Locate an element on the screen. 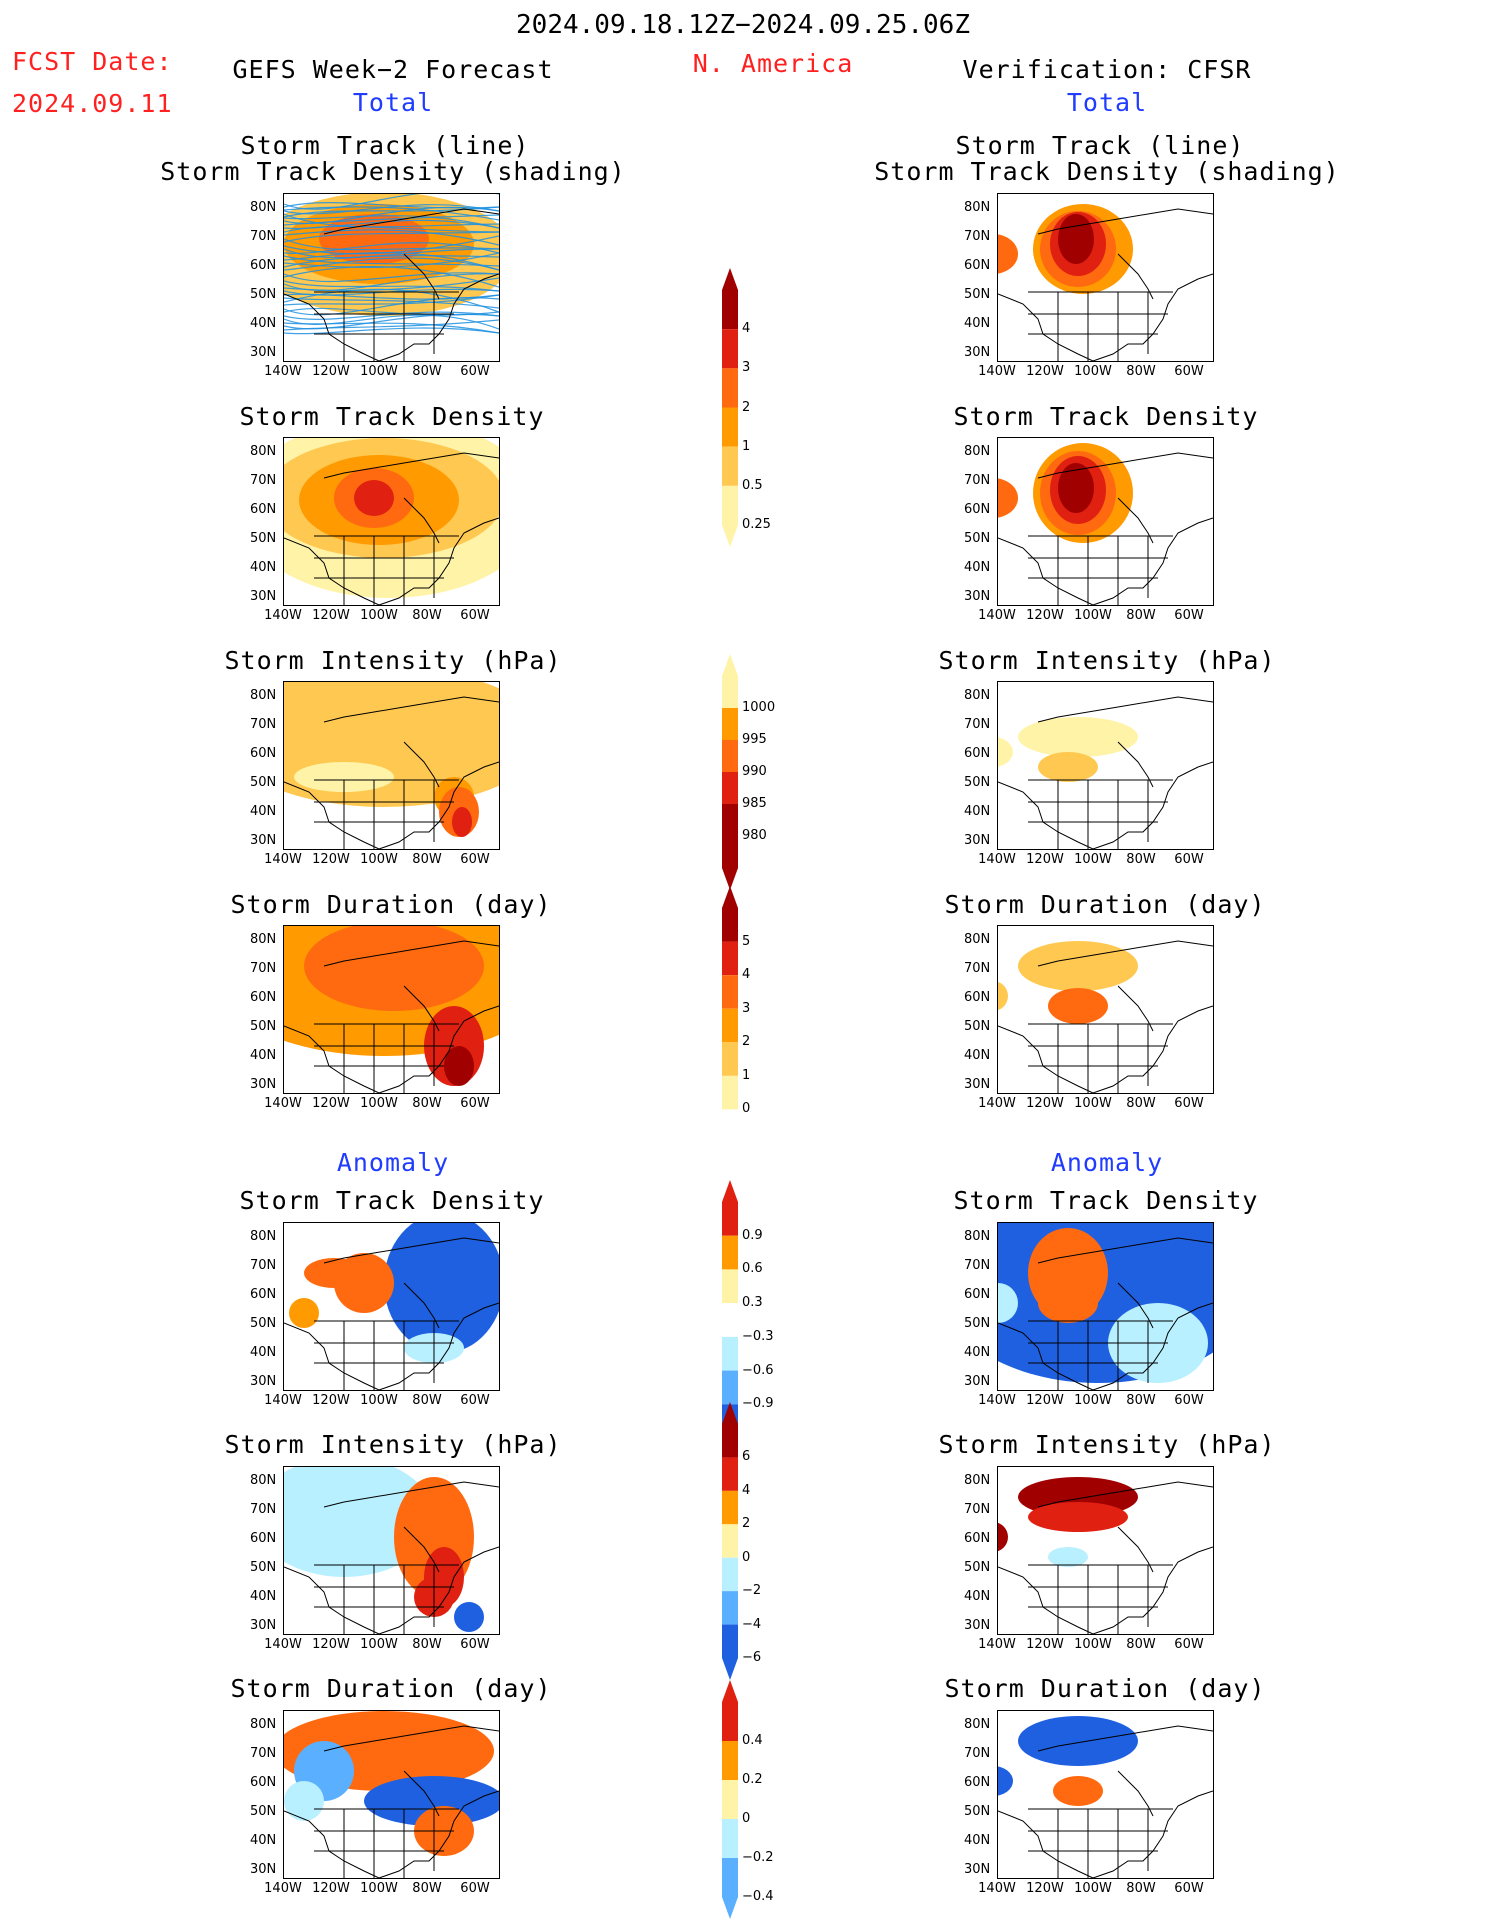 Image resolution: width=1487 pixels, height=1925 pixels. colorbar-tick-label: −0.9 is located at coordinates (758, 1404).